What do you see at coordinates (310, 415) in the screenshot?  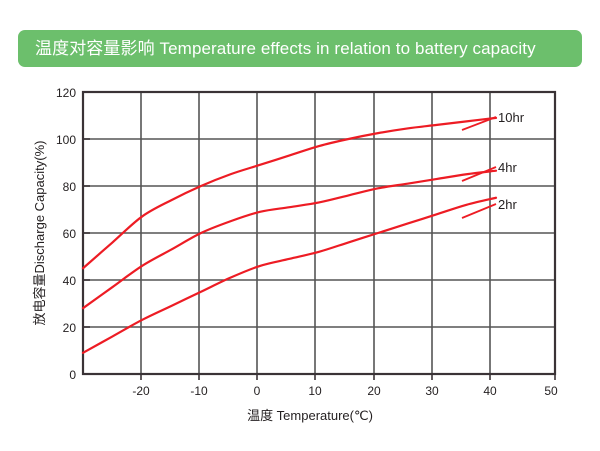 I see `x-axis-title: 温度 Temperature(℃)` at bounding box center [310, 415].